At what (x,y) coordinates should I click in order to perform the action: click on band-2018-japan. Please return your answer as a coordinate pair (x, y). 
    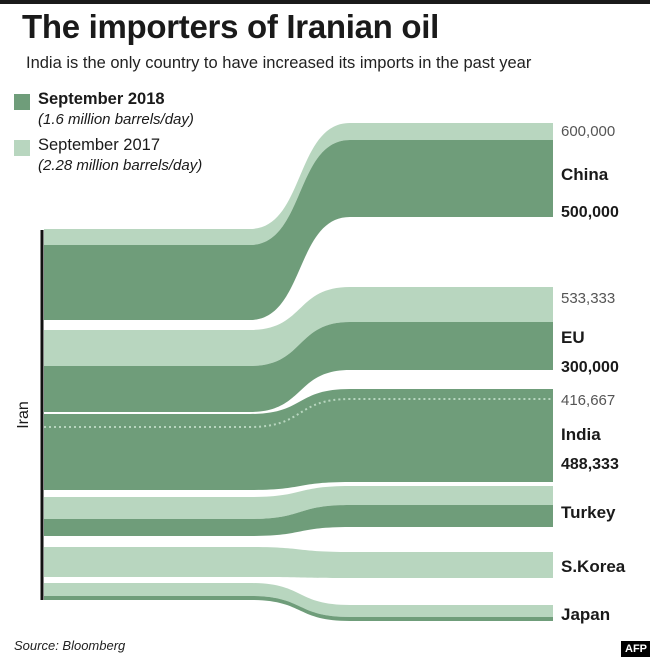
    Looking at the image, I should click on (298, 608).